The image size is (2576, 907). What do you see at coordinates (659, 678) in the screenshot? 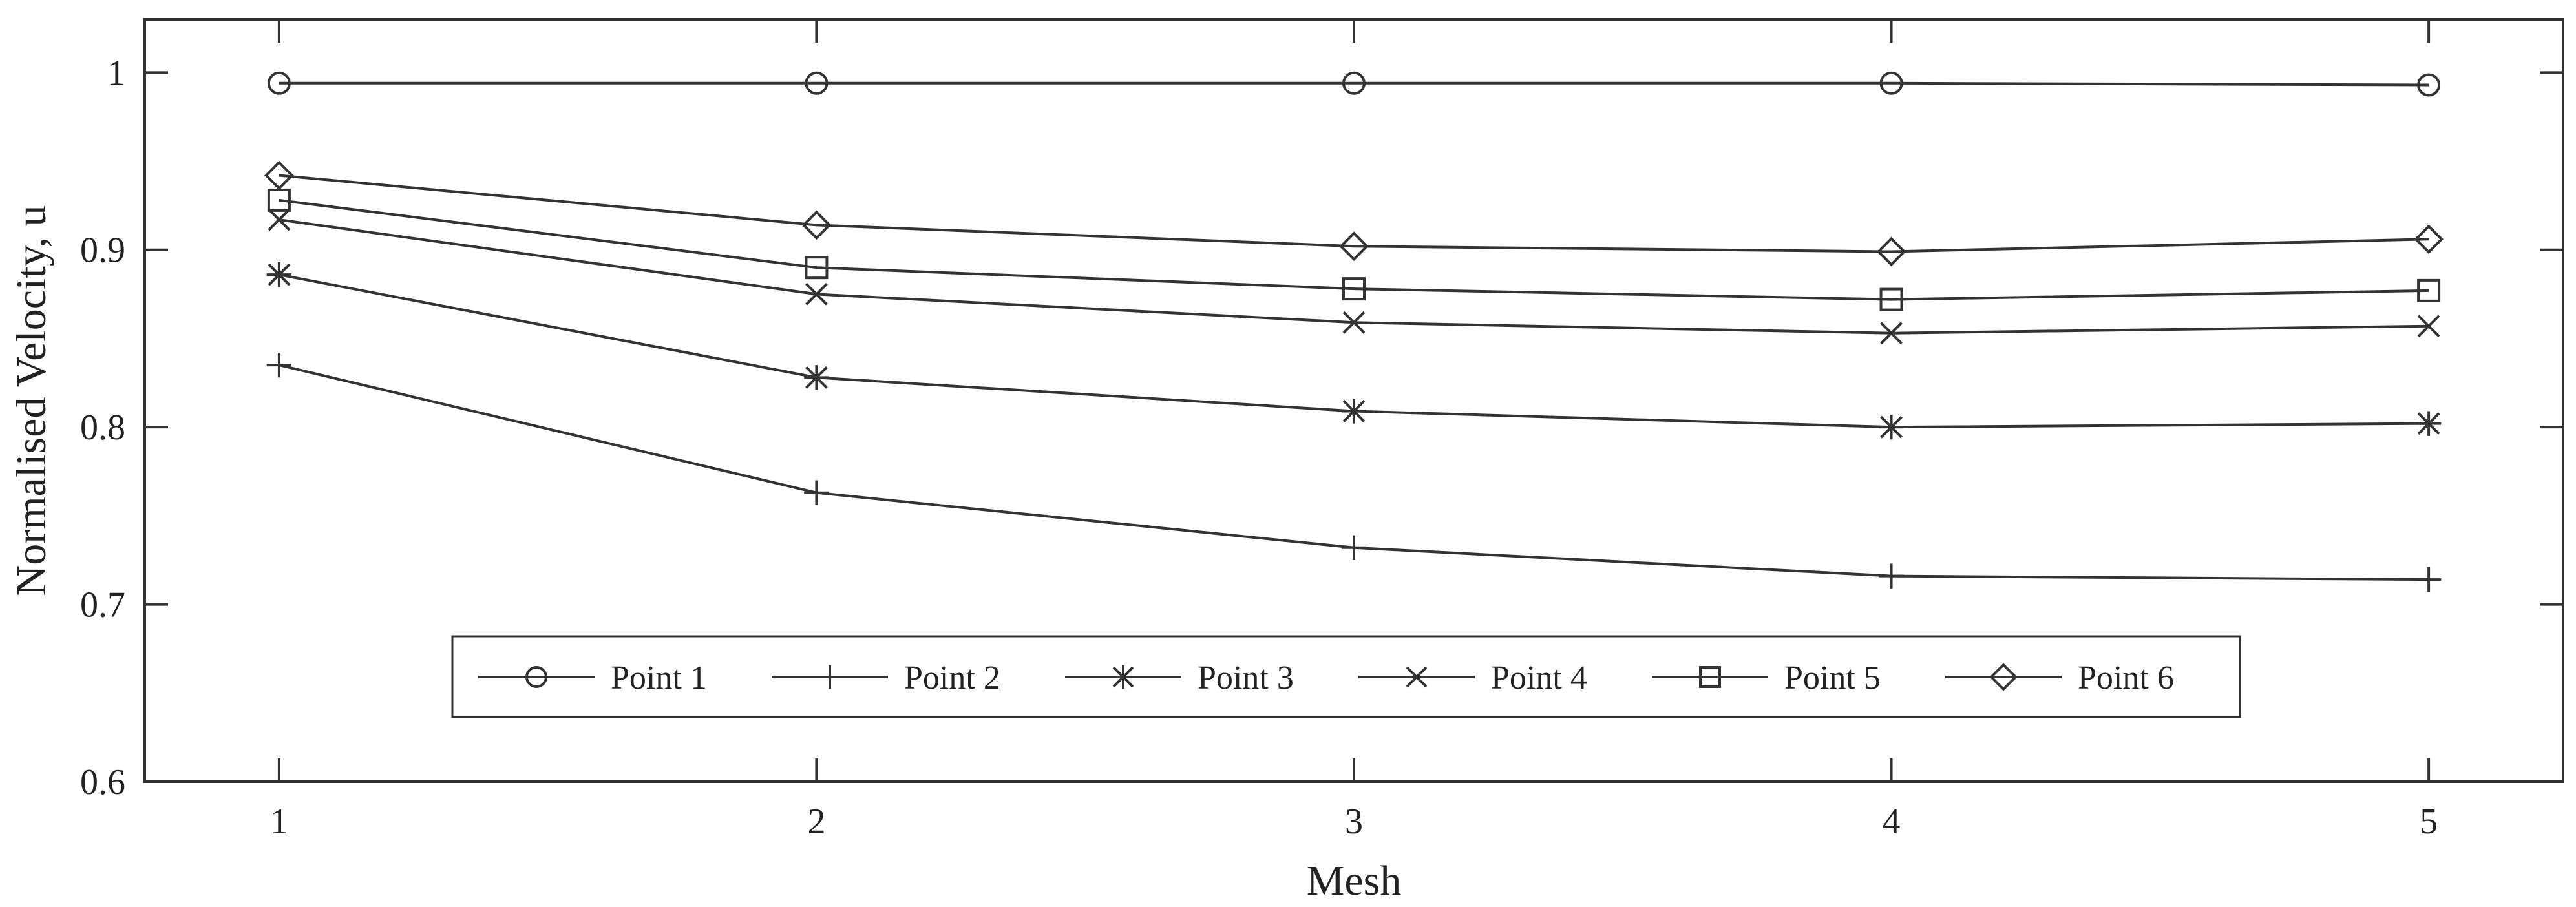
I see `legend-label-point-1: Point 1` at bounding box center [659, 678].